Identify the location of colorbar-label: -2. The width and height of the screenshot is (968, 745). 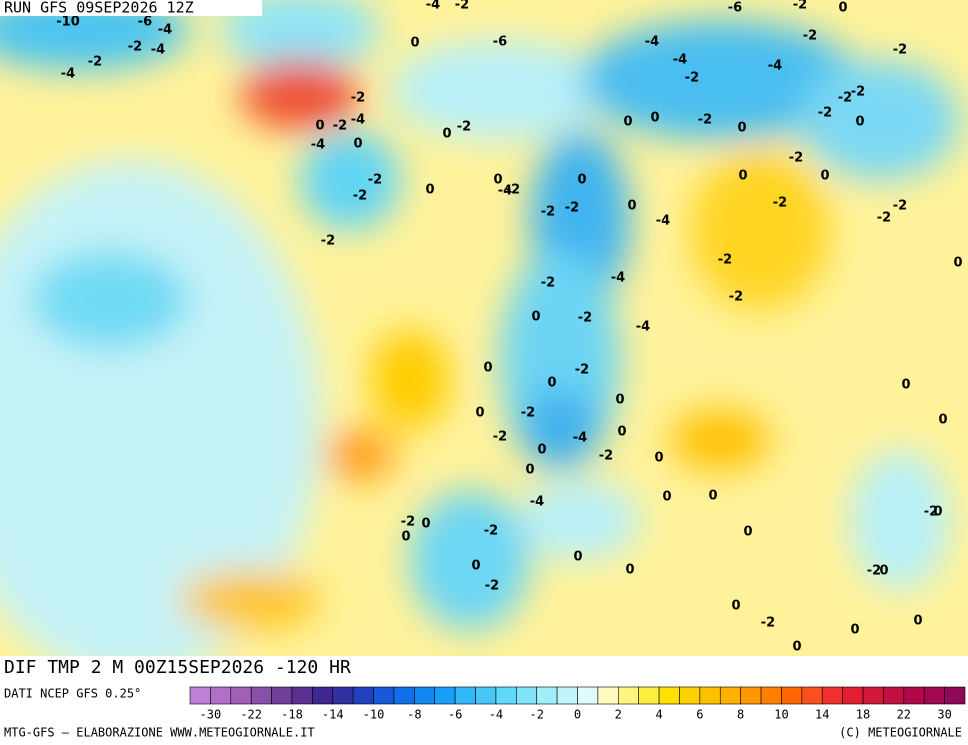
(536, 715).